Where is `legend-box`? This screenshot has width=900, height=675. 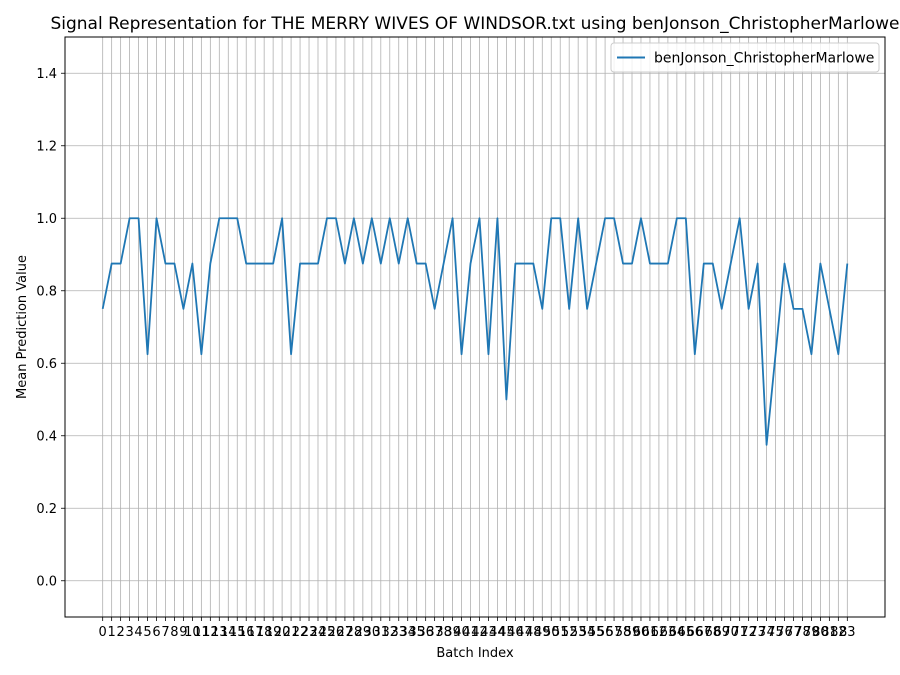 legend-box is located at coordinates (745, 57).